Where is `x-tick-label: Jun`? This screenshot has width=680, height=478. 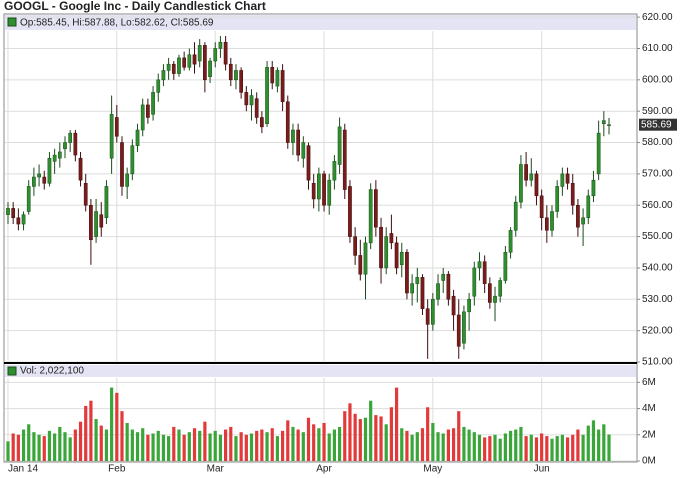 x-tick-label: Jun is located at coordinates (542, 469).